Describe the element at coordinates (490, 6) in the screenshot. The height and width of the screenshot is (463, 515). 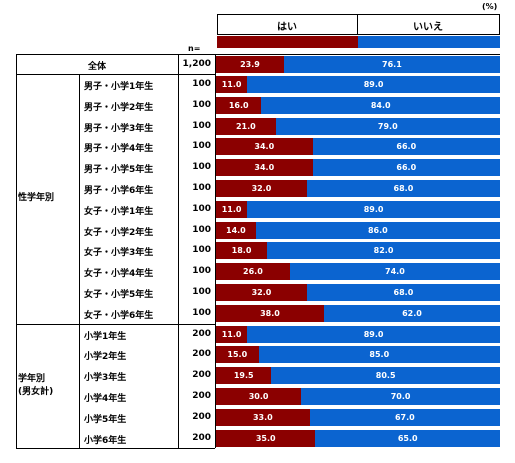
I see `unit-label: (%)` at that location.